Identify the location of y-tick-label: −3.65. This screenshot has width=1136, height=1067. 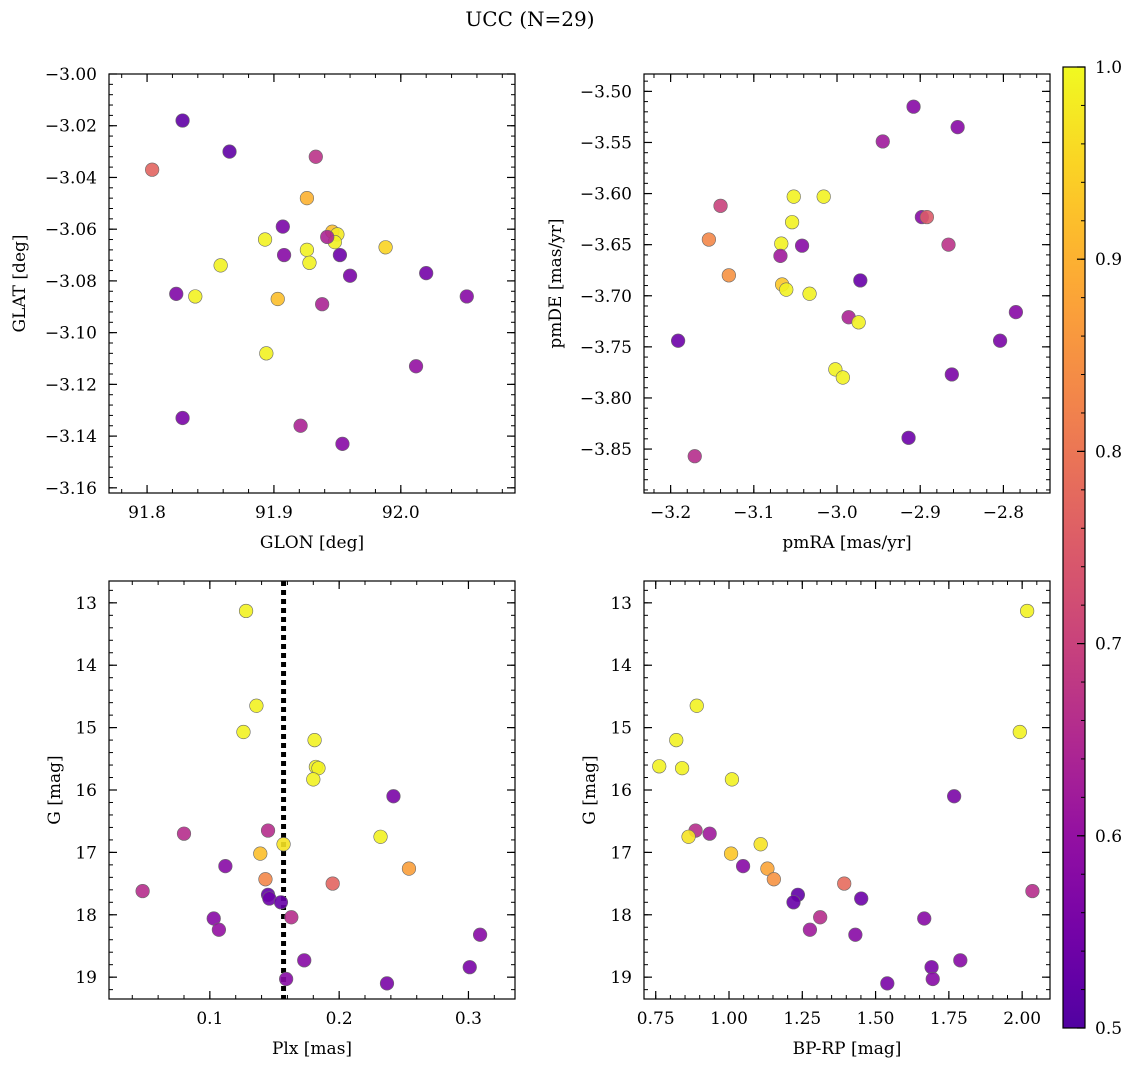
(606, 246).